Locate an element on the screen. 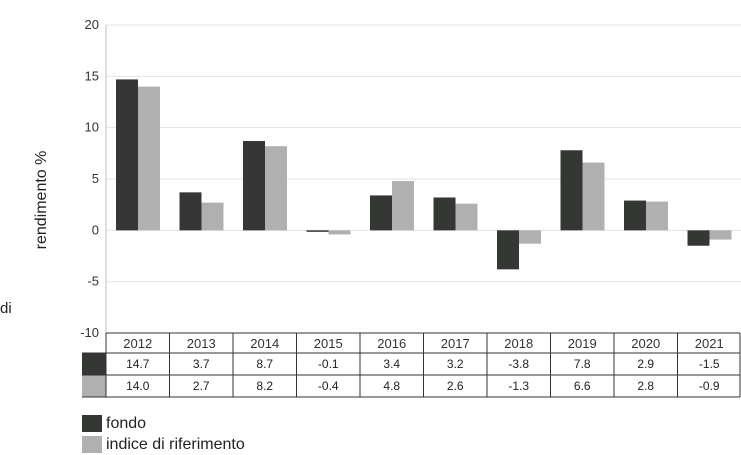 The height and width of the screenshot is (455, 741). data-label-indice-2015: -0.4 is located at coordinates (328, 386).